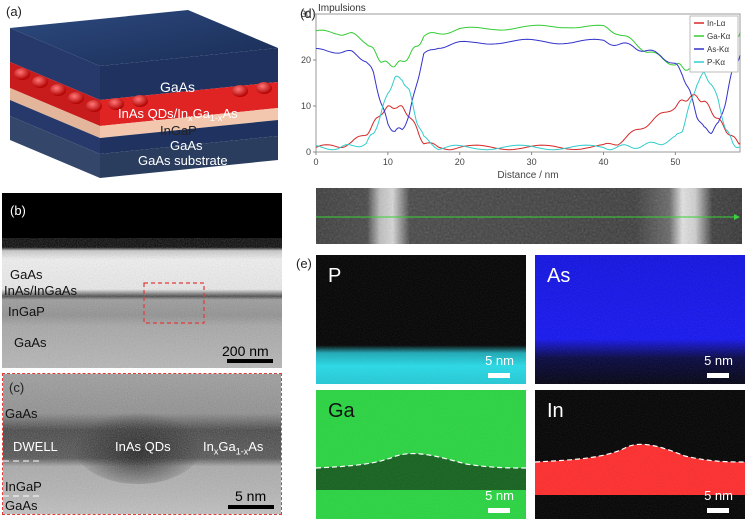 The image size is (749, 519). What do you see at coordinates (555, 411) in the screenshot?
I see `map-in-label: In` at bounding box center [555, 411].